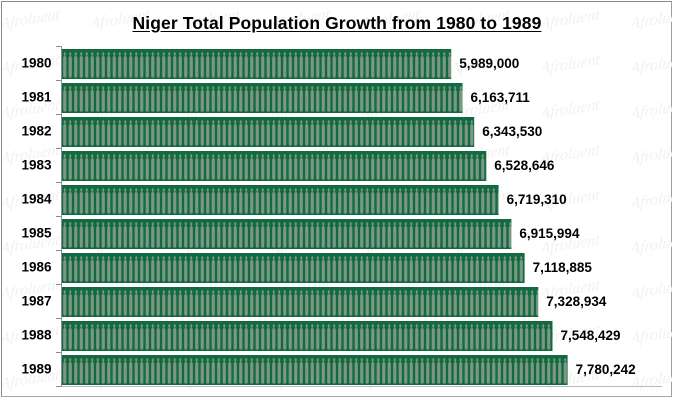  Describe the element at coordinates (524, 165) in the screenshot. I see `svg-text: 6,528,646` at that location.